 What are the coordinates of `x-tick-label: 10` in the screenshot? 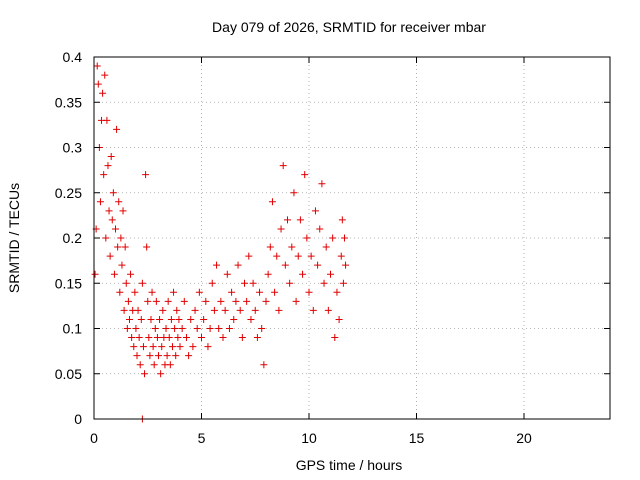 It's located at (309, 438).